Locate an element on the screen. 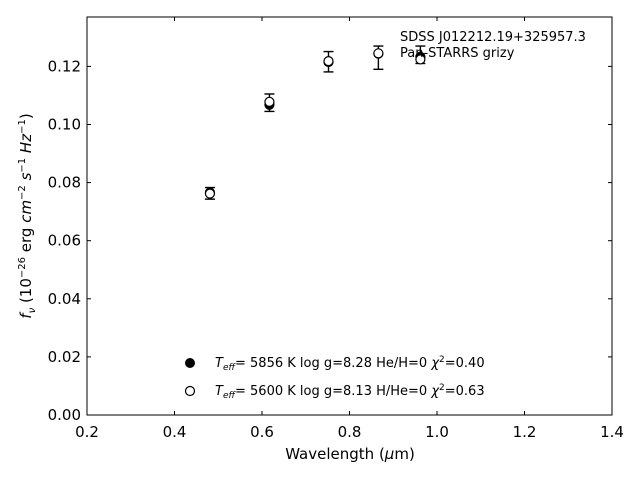  x-tick-label: 0.6 is located at coordinates (262, 432).